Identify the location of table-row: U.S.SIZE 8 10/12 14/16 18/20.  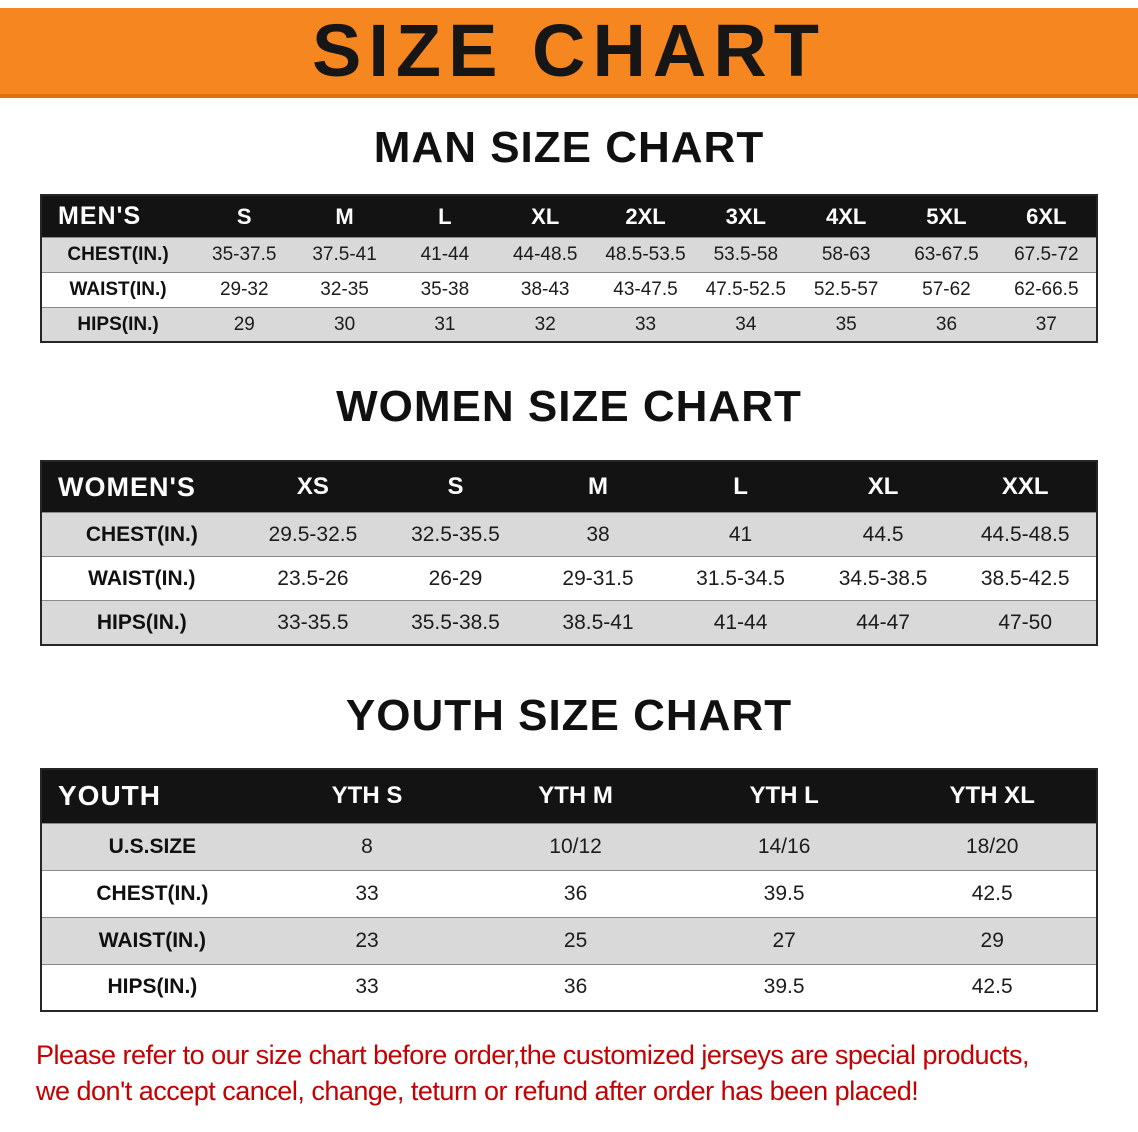
(569, 847).